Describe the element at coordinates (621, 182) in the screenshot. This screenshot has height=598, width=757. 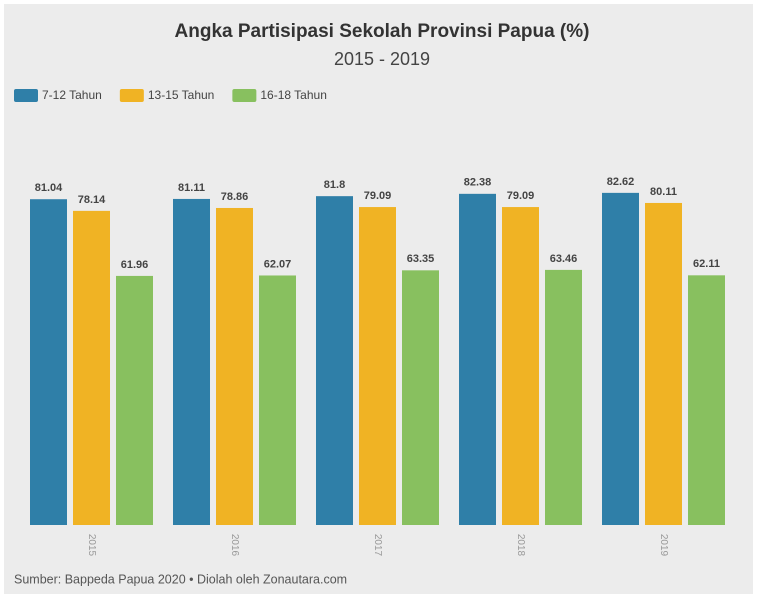
I see `value-label: 82.62` at that location.